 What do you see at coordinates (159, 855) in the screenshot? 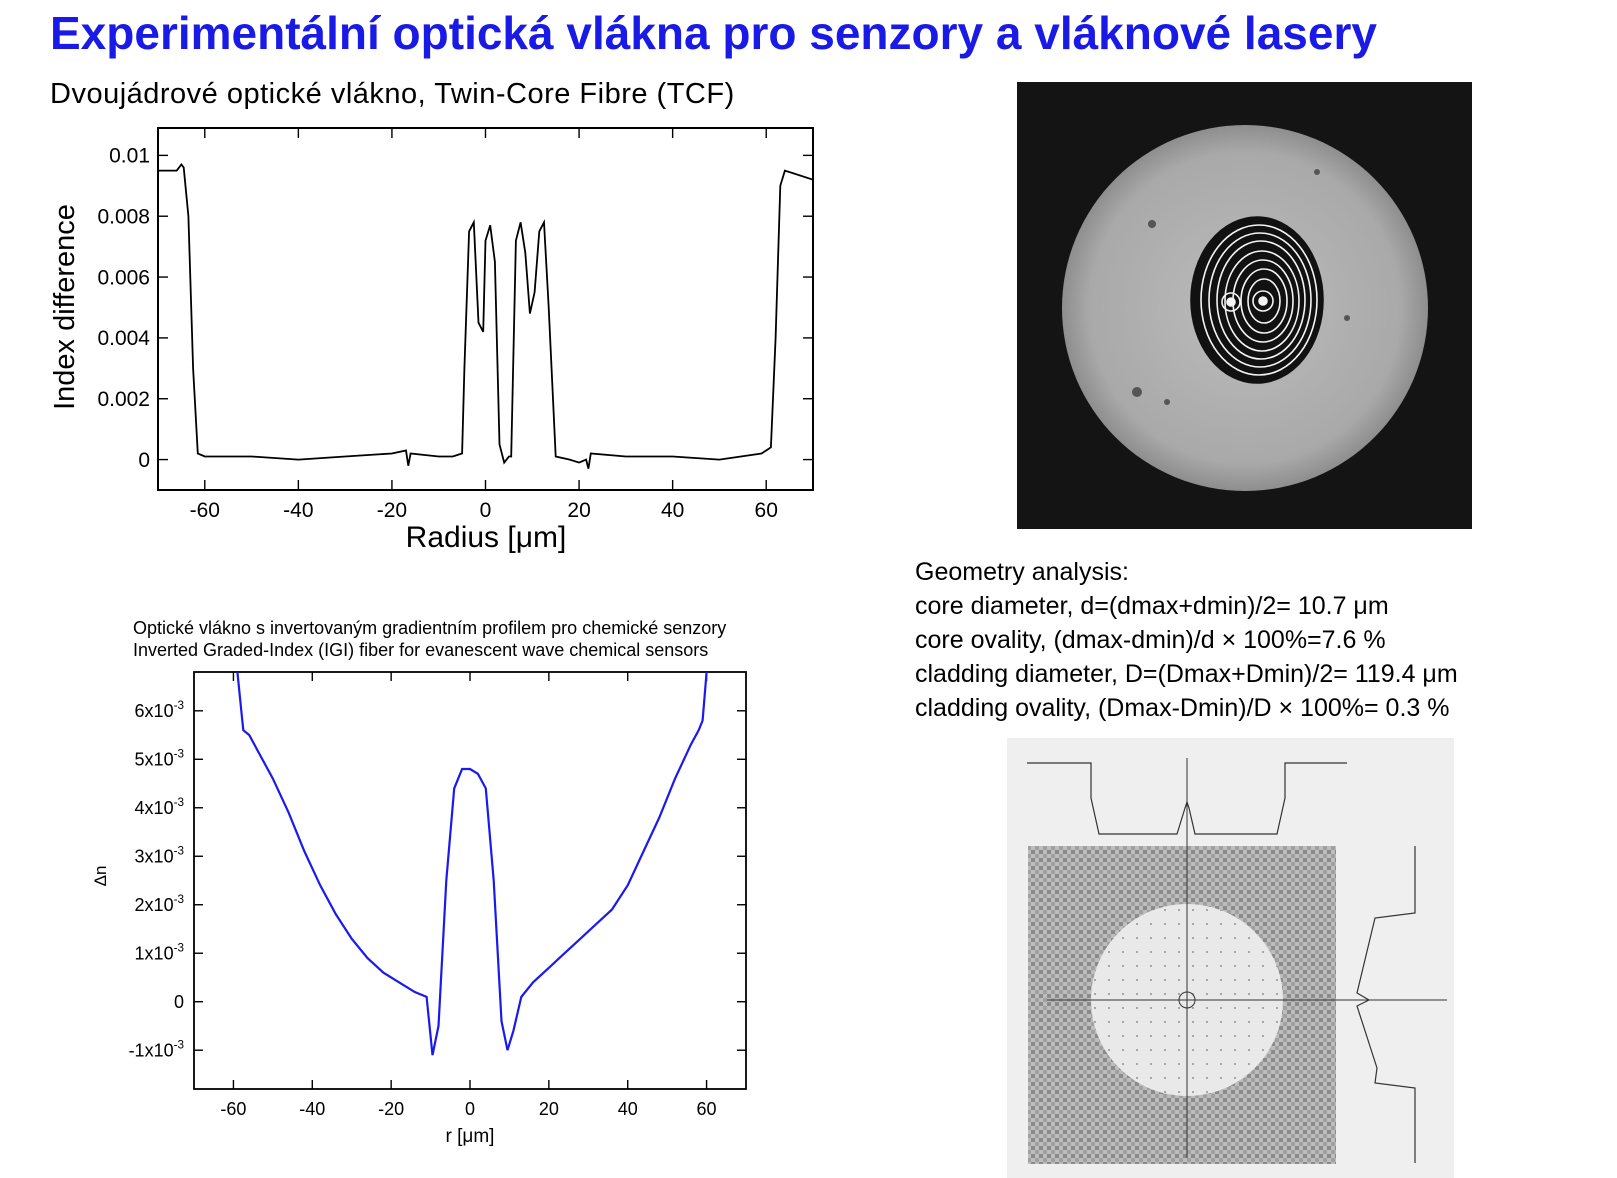
I see `y-tick-label: 3x10⁻³` at bounding box center [159, 855].